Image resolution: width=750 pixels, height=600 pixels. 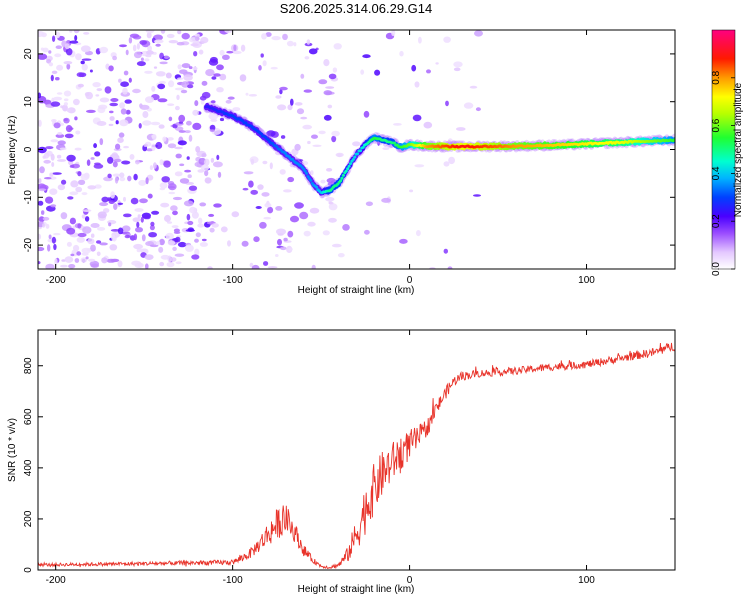 I want to click on colorbar-tick-label: 0.4, so click(x=716, y=173).